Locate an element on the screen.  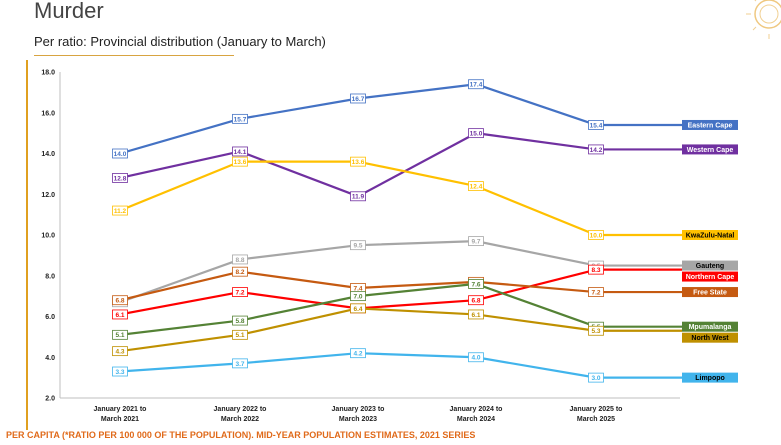
data-label: 11.9 is located at coordinates (358, 197).